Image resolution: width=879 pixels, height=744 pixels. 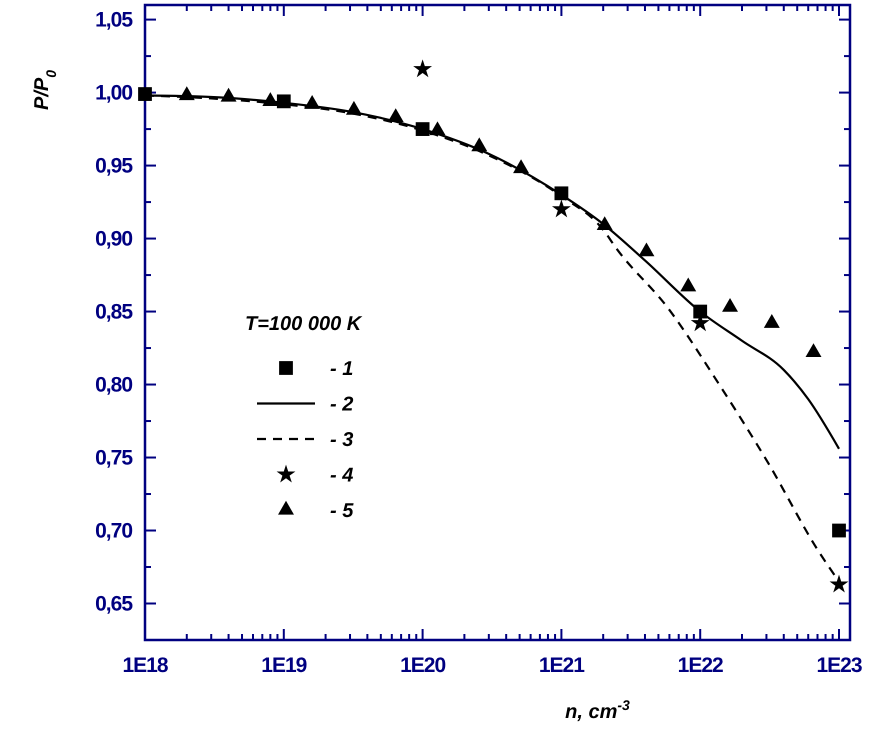 I want to click on legend-label: - 1, so click(x=342, y=369).